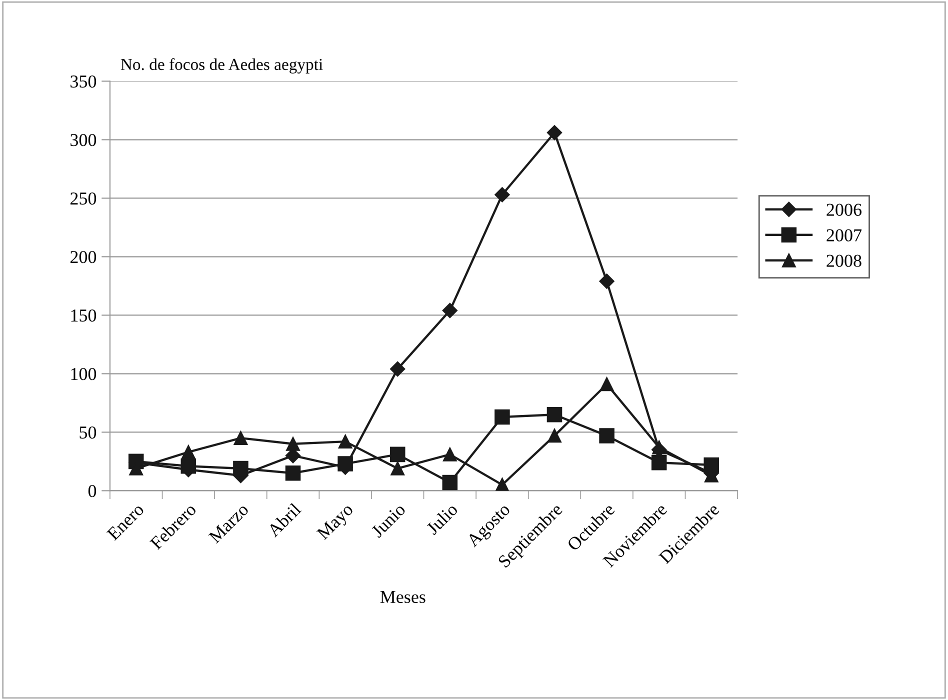  What do you see at coordinates (83, 140) in the screenshot?
I see `y-tick-label: 300` at bounding box center [83, 140].